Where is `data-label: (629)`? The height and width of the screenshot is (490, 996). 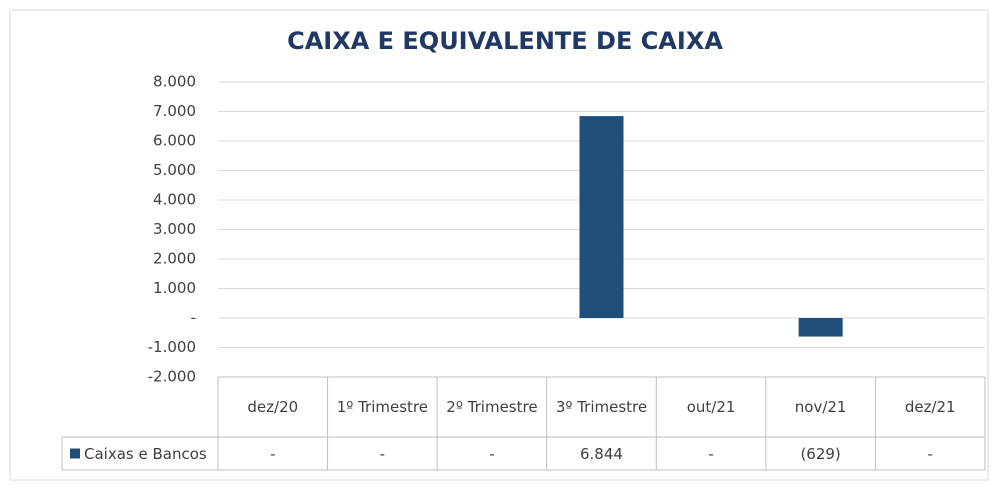 data-label: (629) is located at coordinates (820, 453).